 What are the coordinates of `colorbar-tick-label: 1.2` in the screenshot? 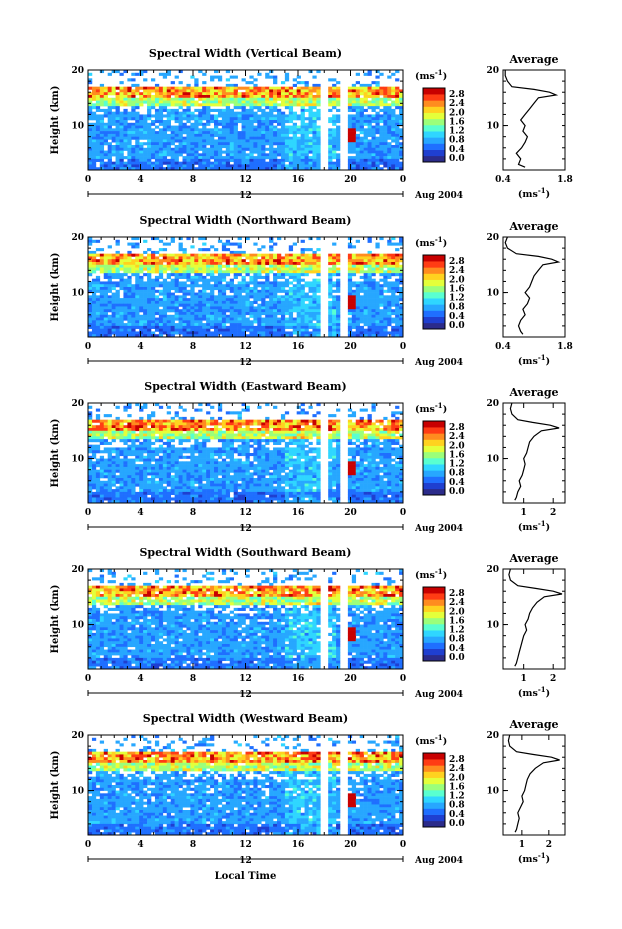 It's located at (457, 132).